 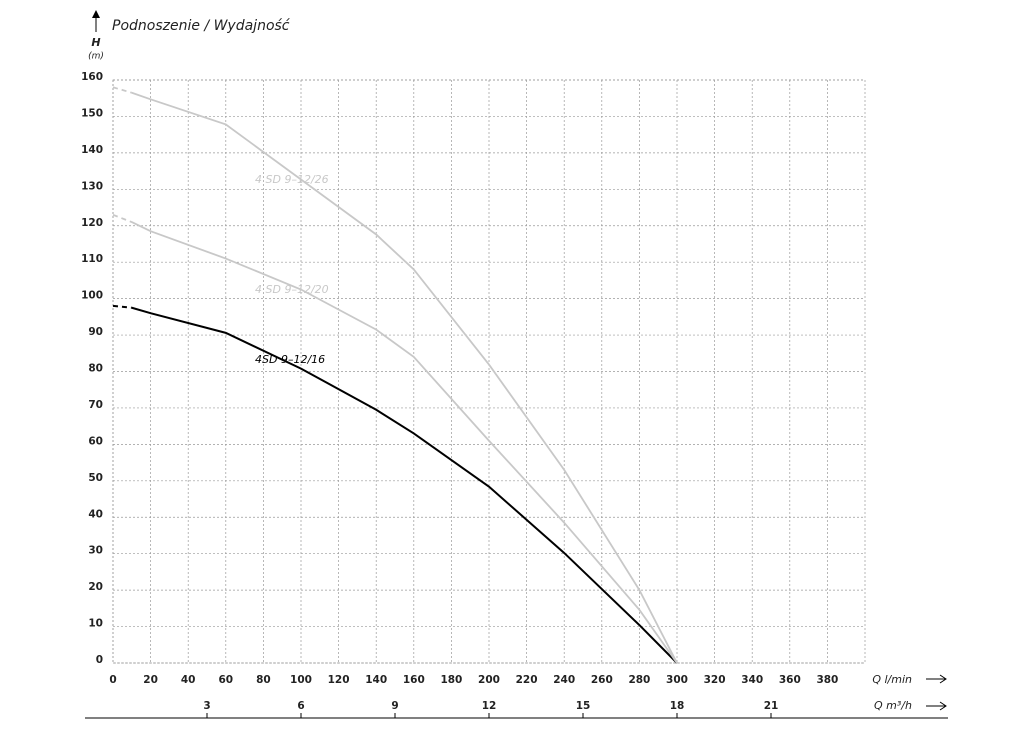 I want to click on x-tick-label: 160, so click(x=414, y=680).